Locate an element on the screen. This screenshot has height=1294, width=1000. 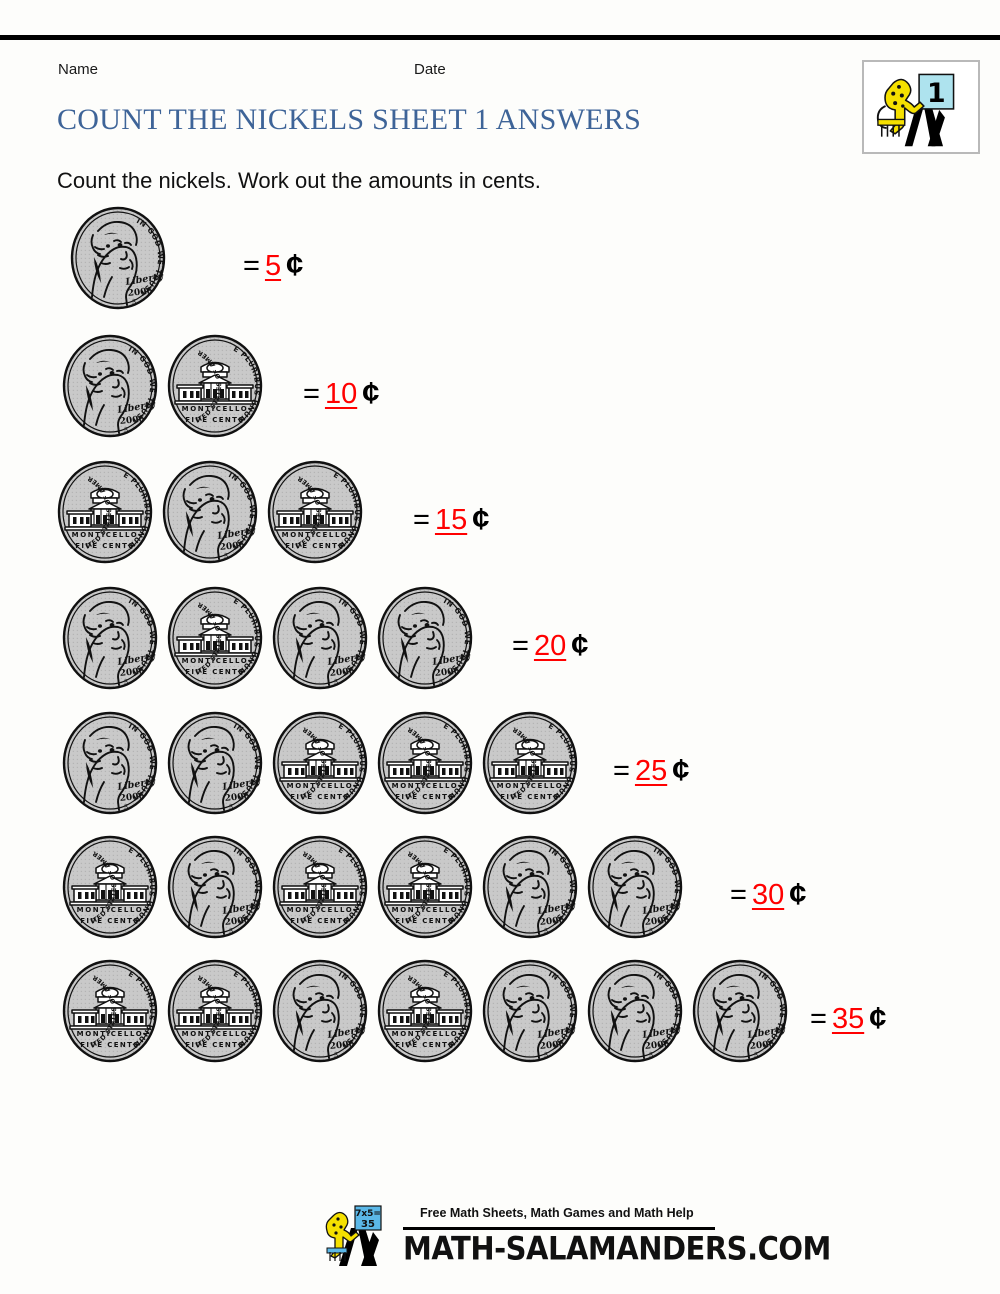
answer-expression: = 30 ¢ is located at coordinates (768, 894).